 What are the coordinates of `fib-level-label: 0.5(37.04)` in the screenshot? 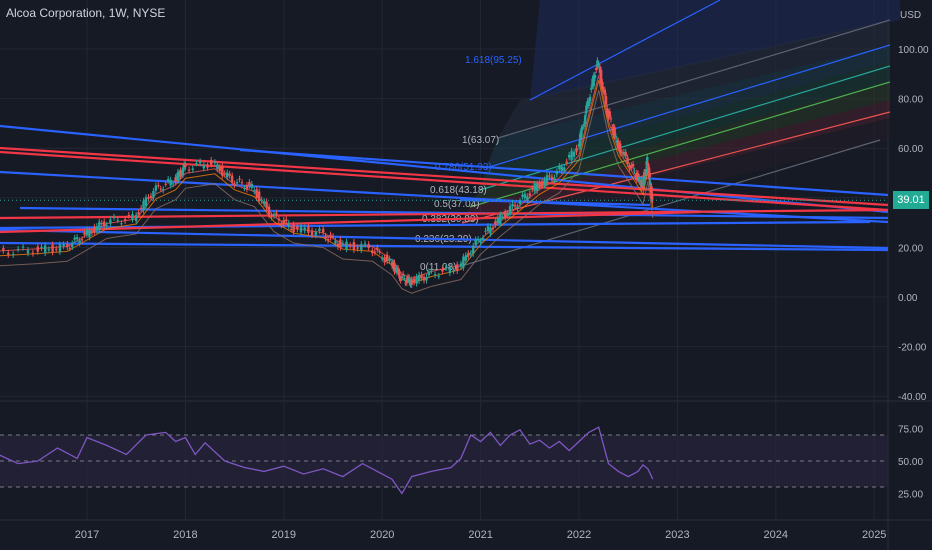 It's located at (457, 204).